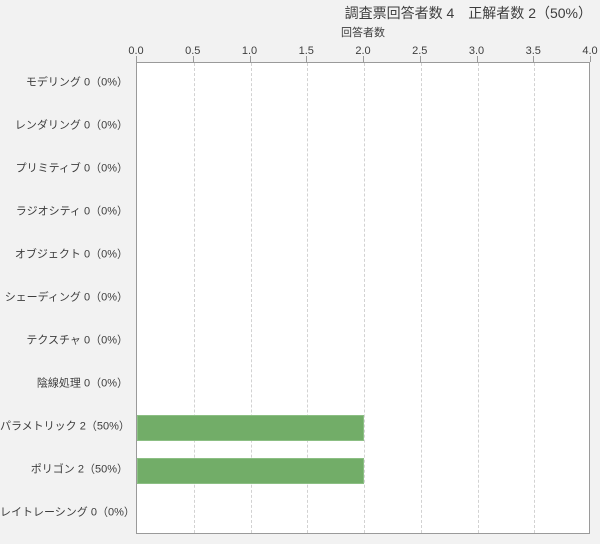 The image size is (600, 544). Describe the element at coordinates (420, 51) in the screenshot. I see `x-axis-tick-label: 2.5` at that location.